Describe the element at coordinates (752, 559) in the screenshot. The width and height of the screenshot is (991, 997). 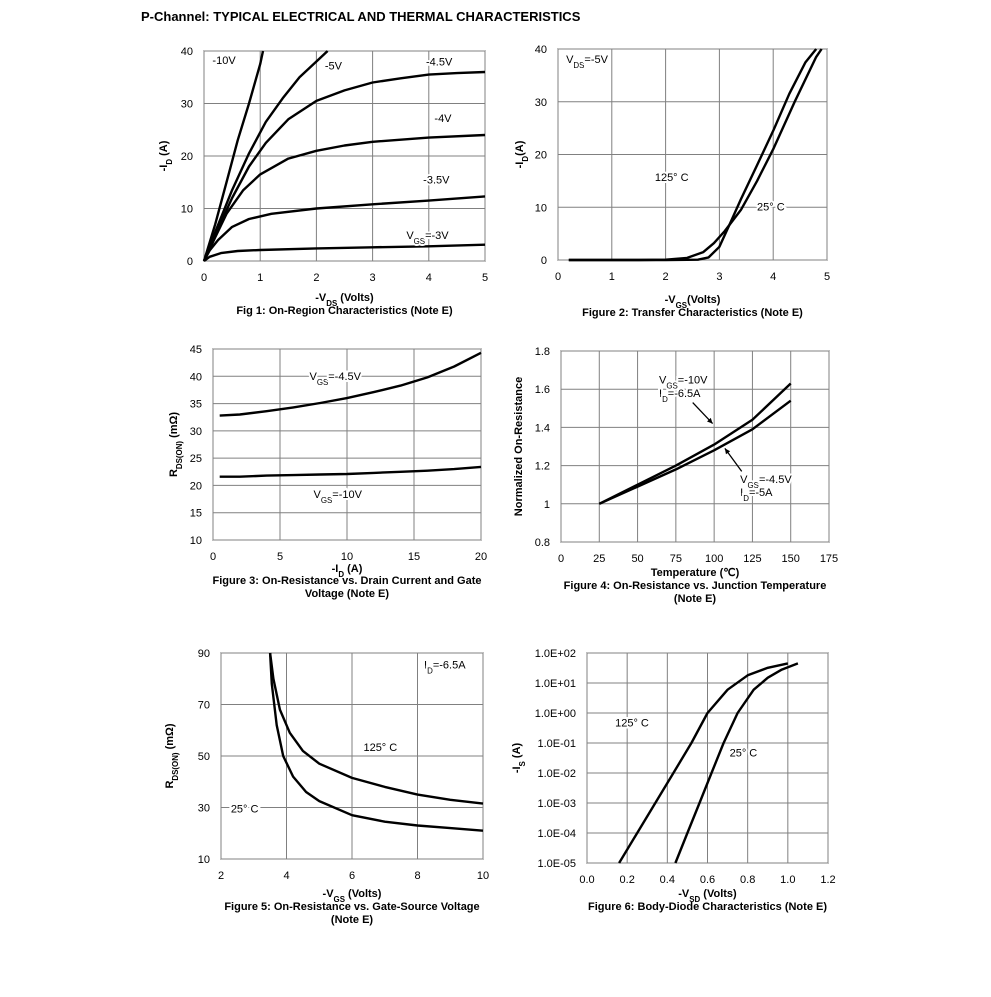
I see `x-tick-label: 125` at that location.